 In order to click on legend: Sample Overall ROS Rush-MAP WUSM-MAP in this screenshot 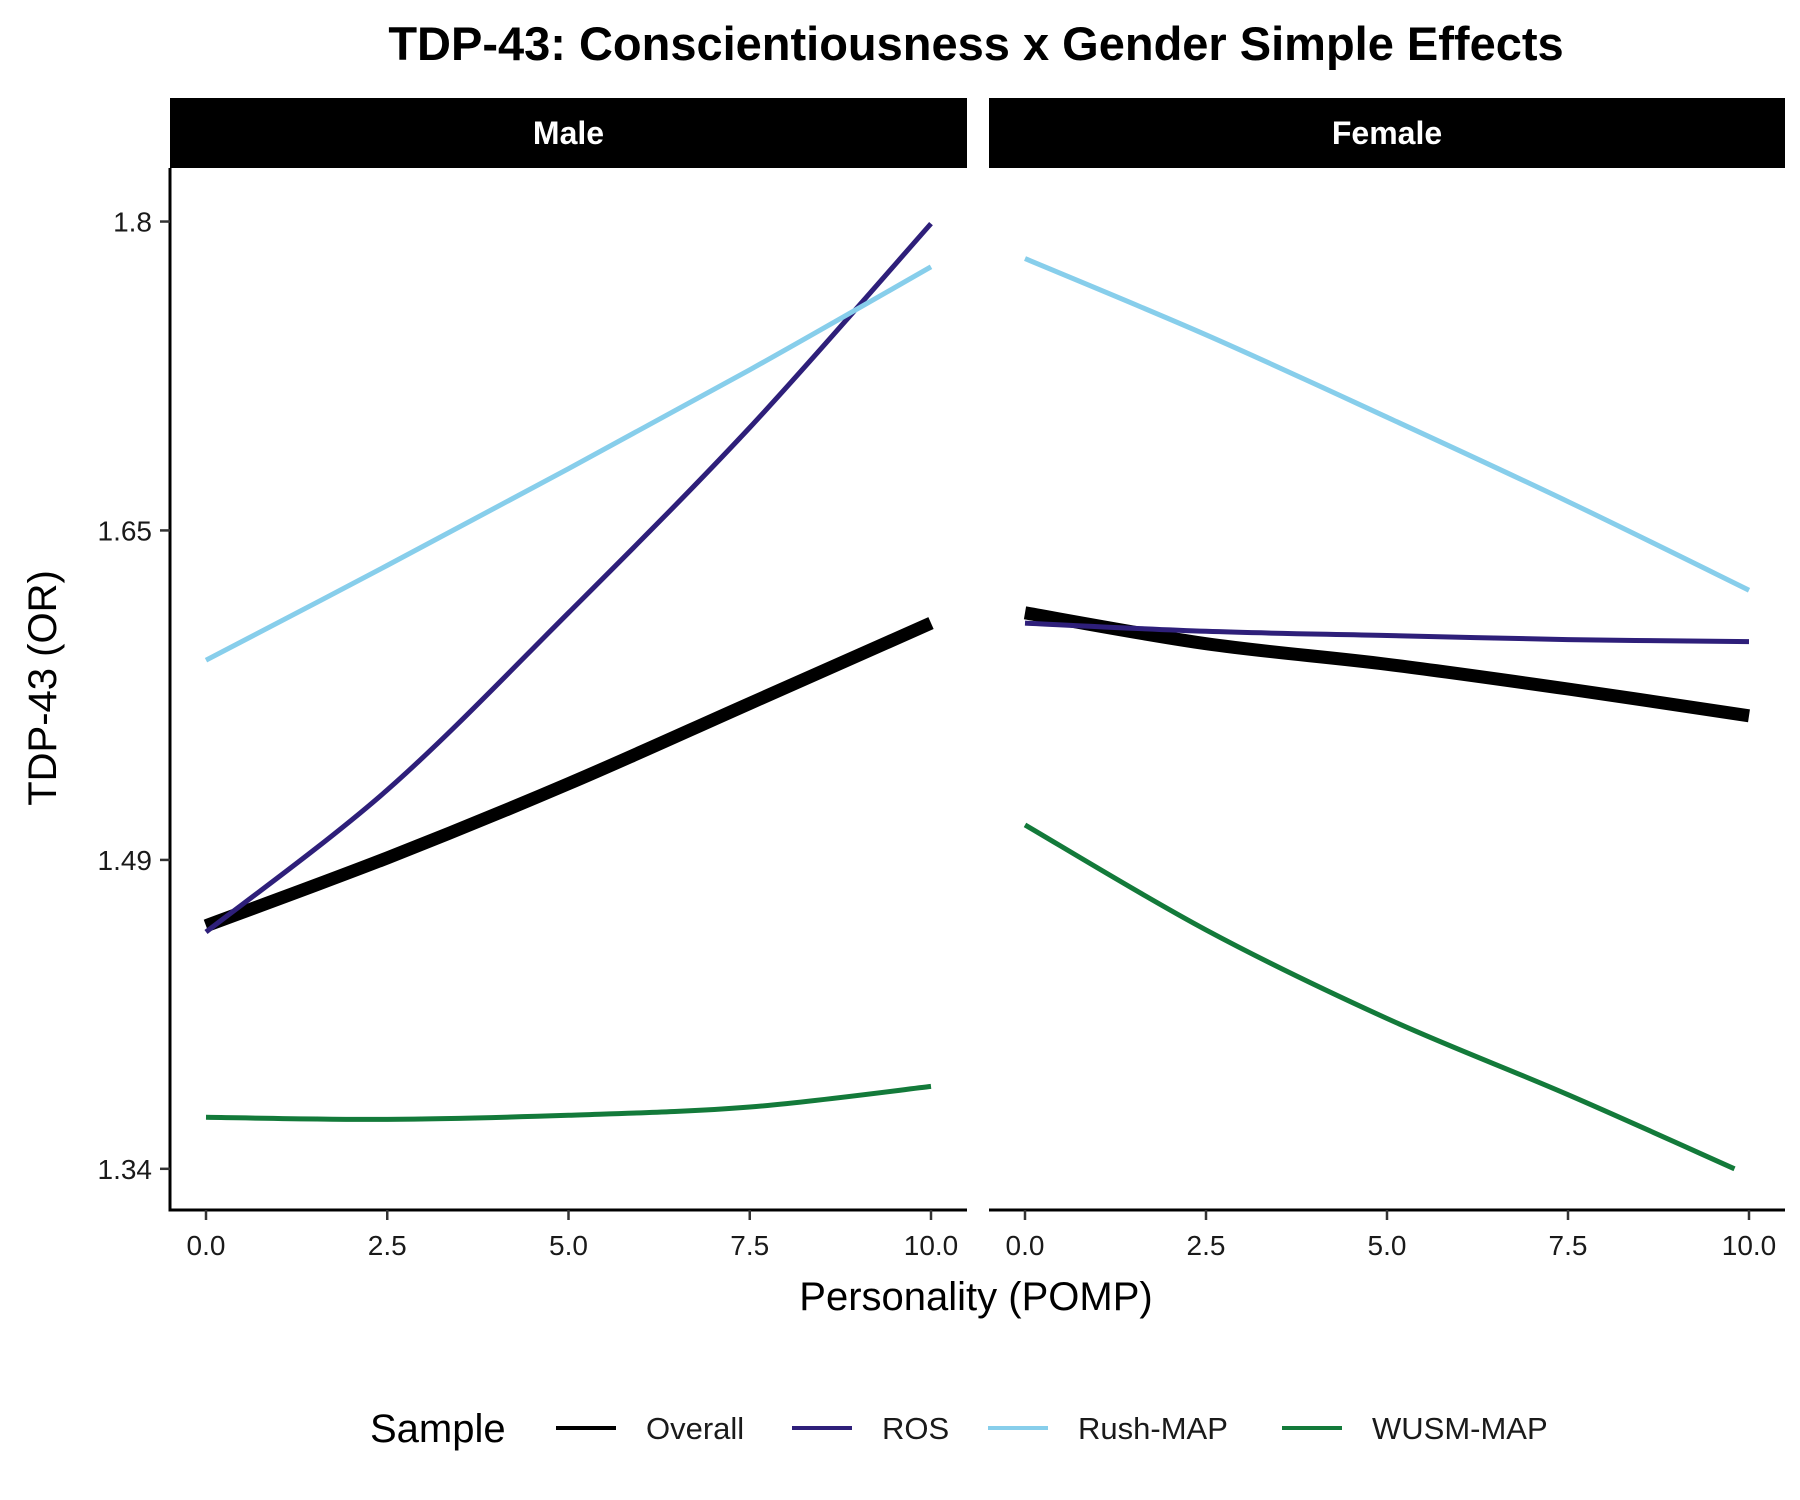, I will do `click(959, 1429)`.